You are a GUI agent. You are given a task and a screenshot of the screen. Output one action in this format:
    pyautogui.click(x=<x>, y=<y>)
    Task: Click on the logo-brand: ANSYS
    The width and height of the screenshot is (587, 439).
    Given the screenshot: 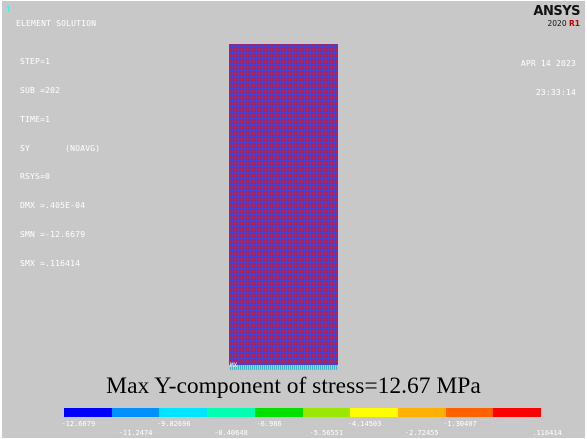 What is the action you would take?
    pyautogui.click(x=556, y=11)
    